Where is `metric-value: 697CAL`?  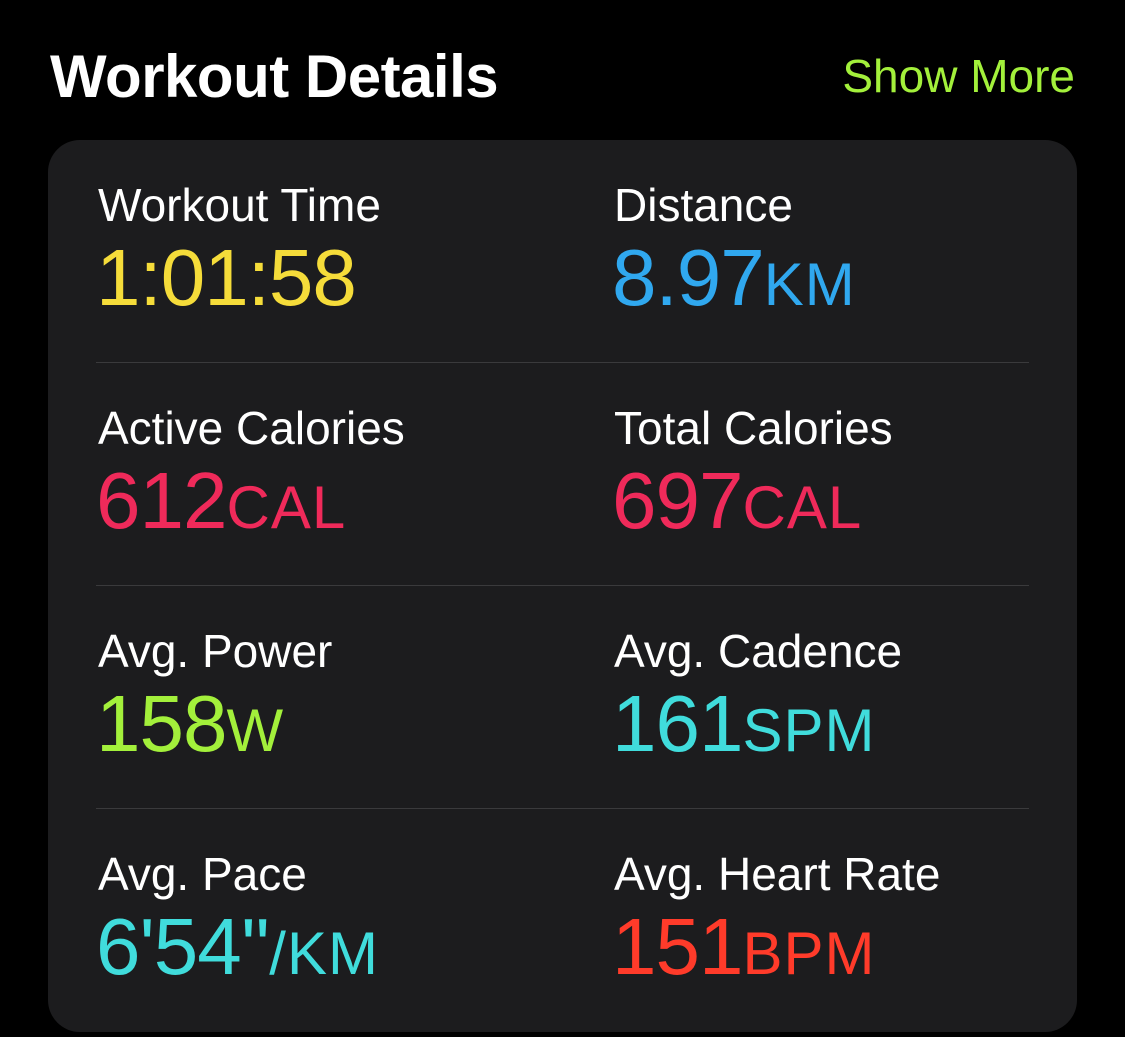 metric-value: 697CAL is located at coordinates (737, 501).